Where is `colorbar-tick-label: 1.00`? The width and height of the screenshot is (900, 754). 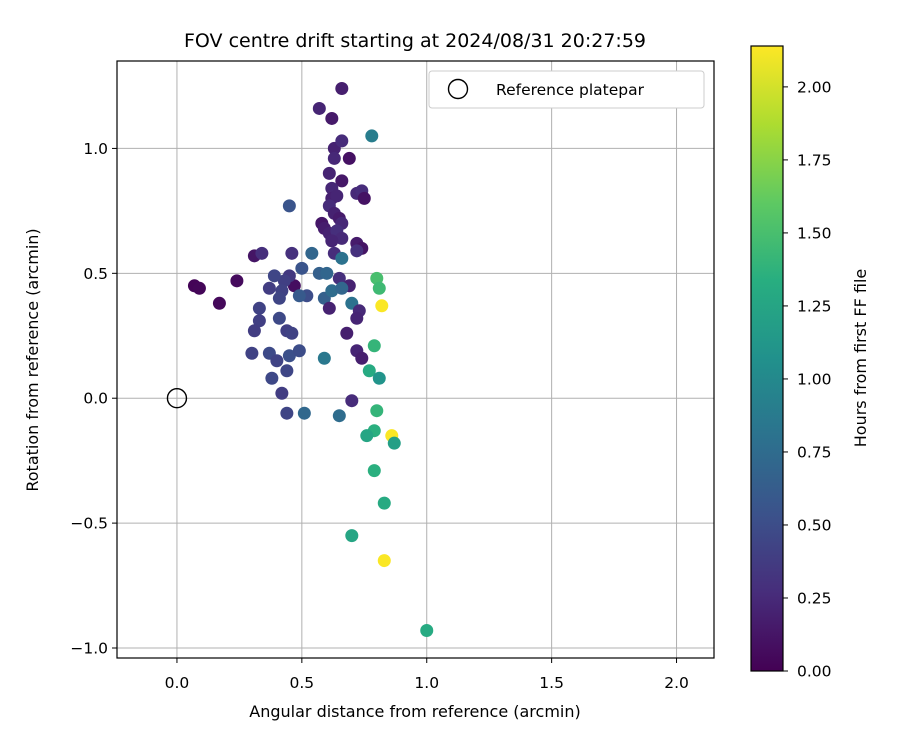
colorbar-tick-label: 1.00 is located at coordinates (814, 379).